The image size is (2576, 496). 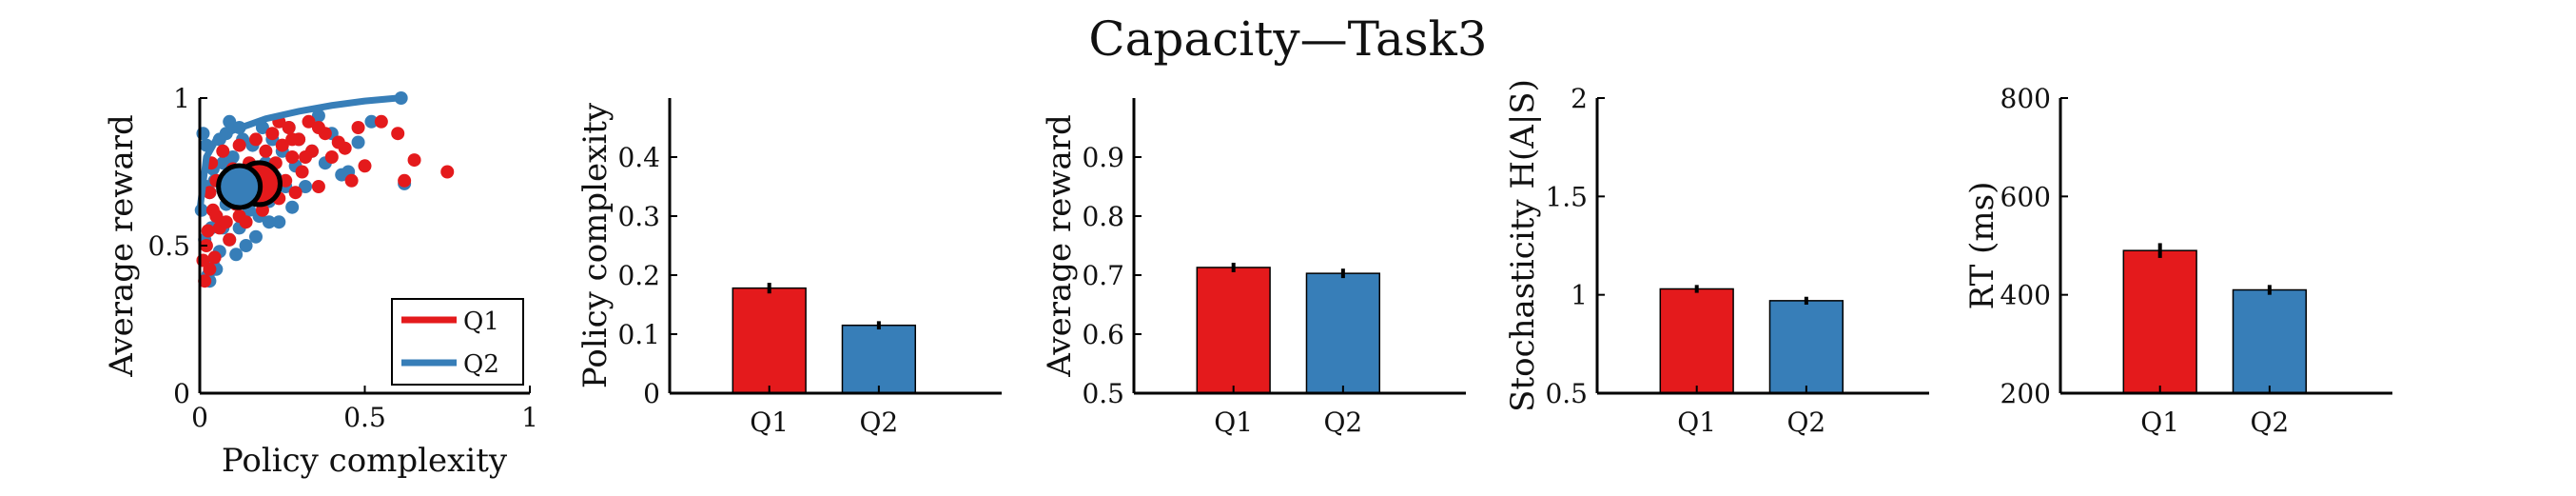 I want to click on y-tick-label-average-reward-1: 0.6, so click(x=1103, y=334).